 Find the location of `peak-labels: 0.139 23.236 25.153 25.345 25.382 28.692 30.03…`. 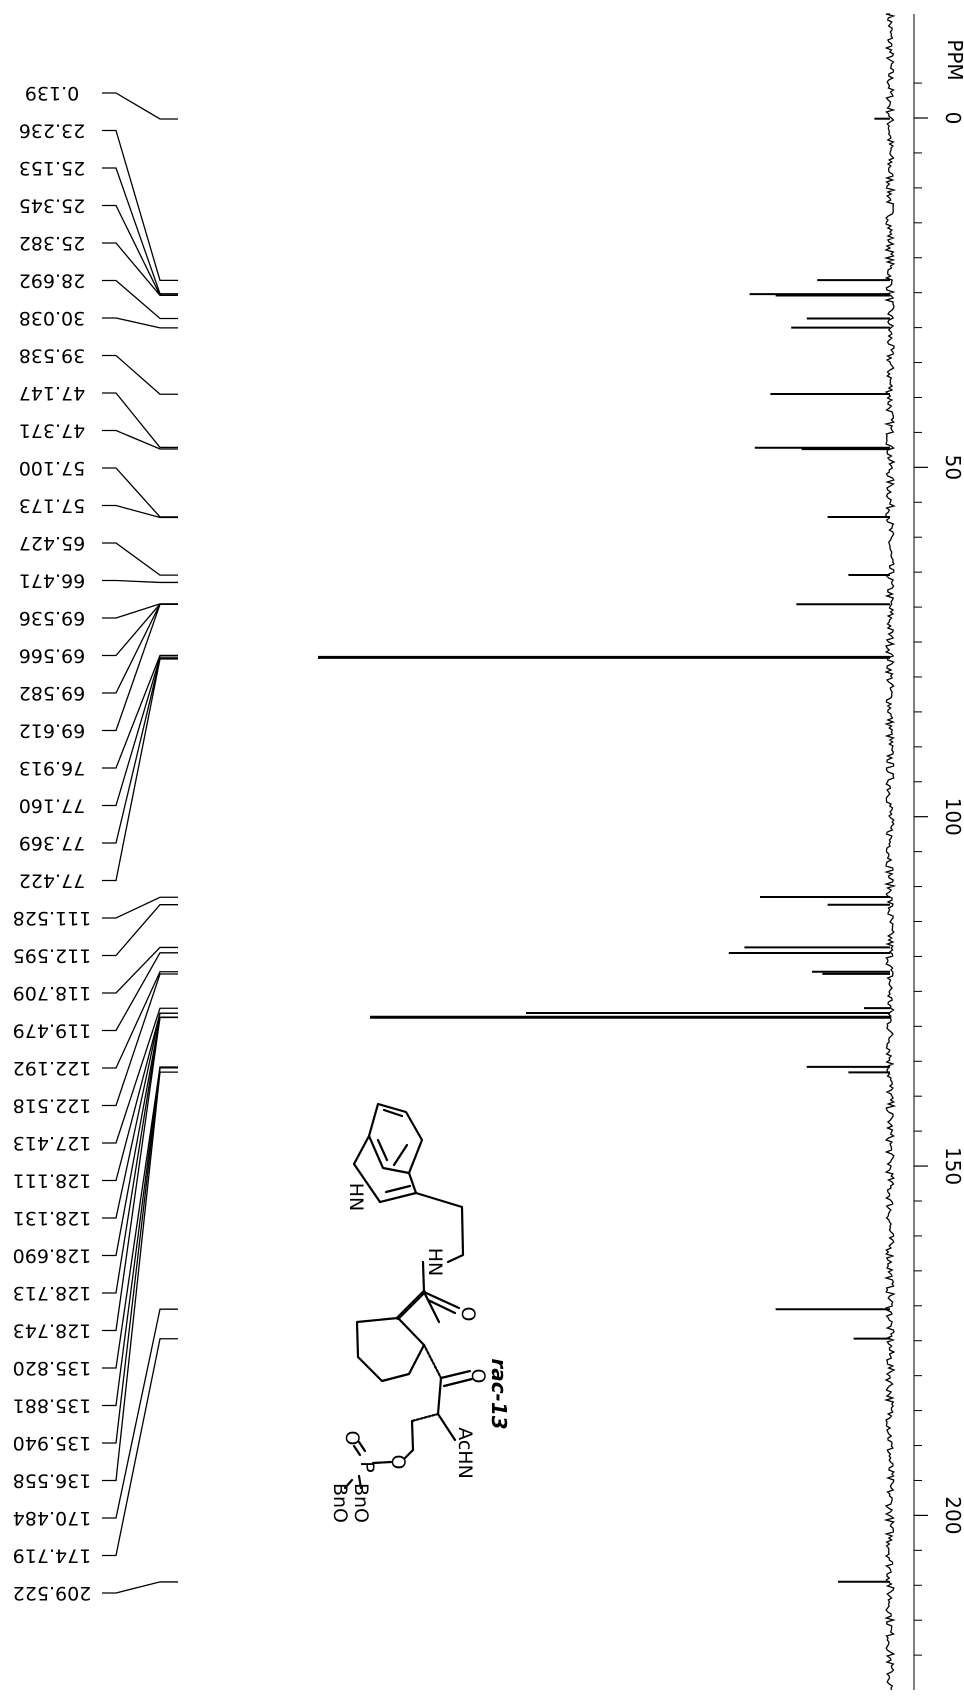

peak-labels: 0.139 23.236 25.153 25.345 25.382 28.692 30.03… is located at coordinates (52, 843).